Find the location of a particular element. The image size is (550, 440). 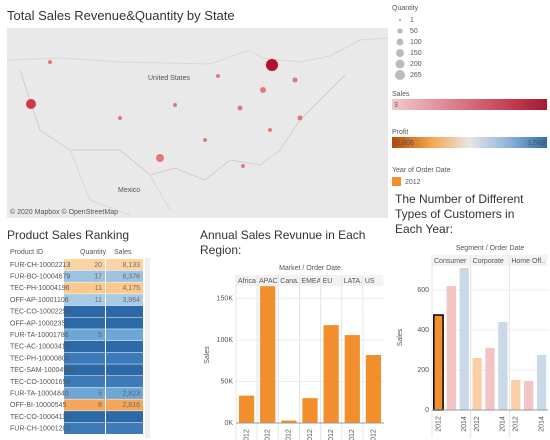

legend-max: 1,563 is located at coordinates (536, 143).